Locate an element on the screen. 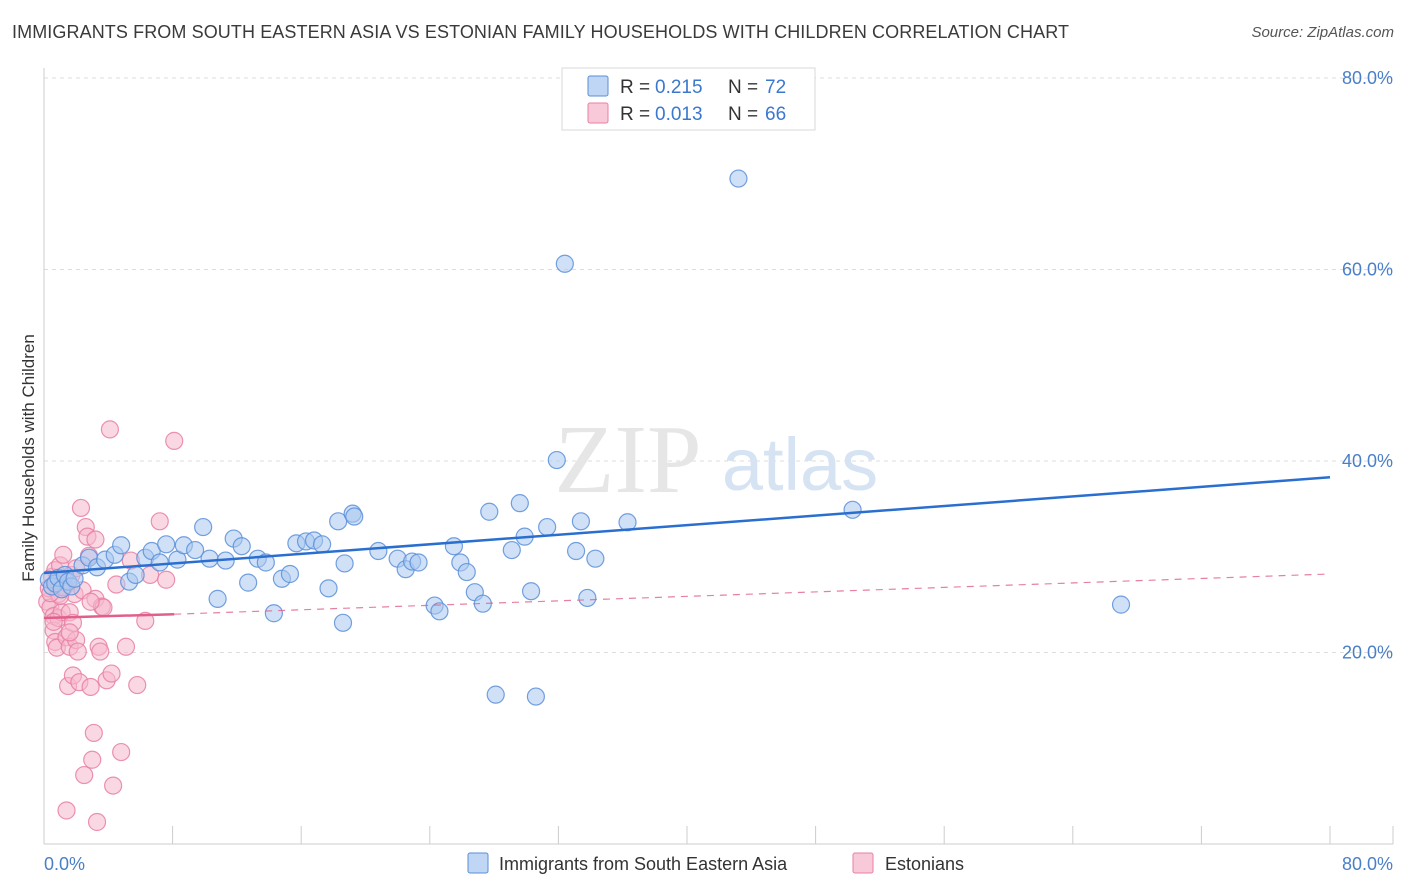 The height and width of the screenshot is (892, 1406). estonians-trend-extension is located at coordinates (752, 594).